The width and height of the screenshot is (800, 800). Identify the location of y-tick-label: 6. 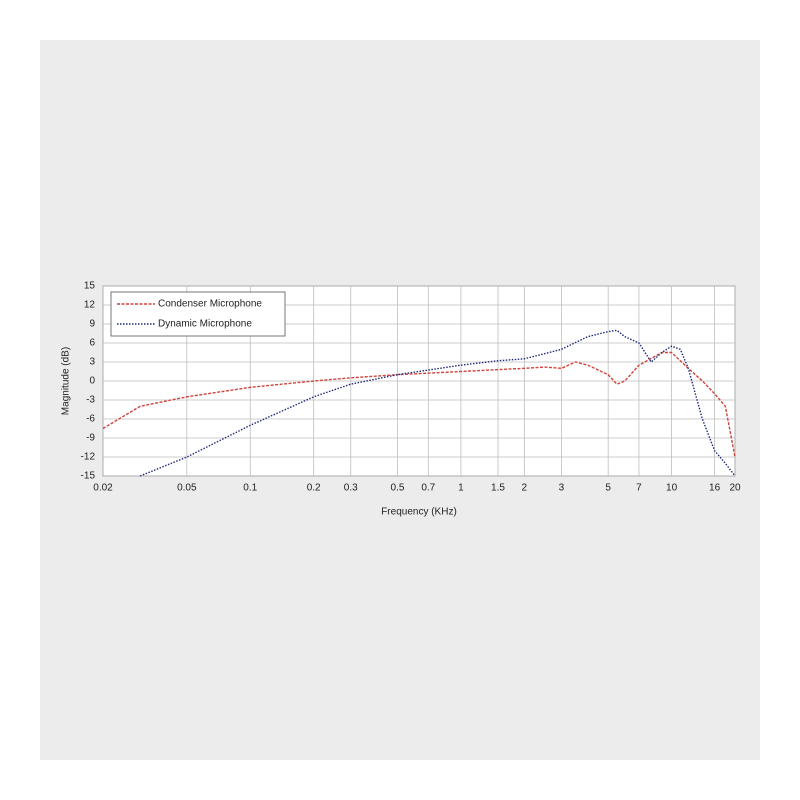
(92, 343).